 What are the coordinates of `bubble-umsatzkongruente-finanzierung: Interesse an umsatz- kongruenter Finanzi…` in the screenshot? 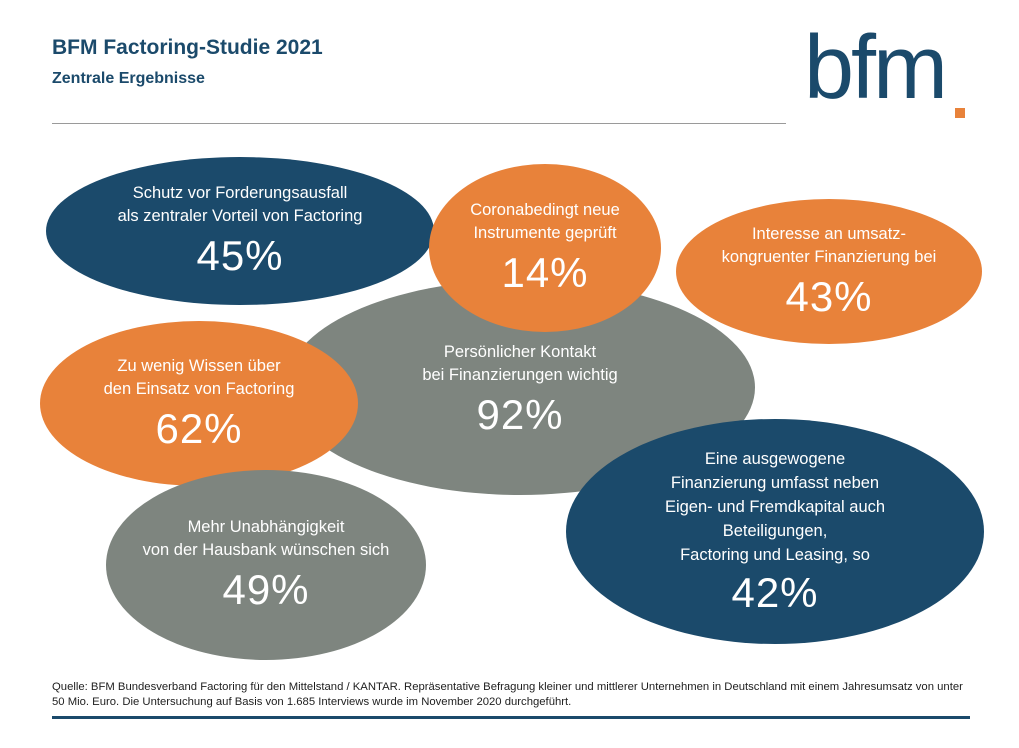 It's located at (829, 271).